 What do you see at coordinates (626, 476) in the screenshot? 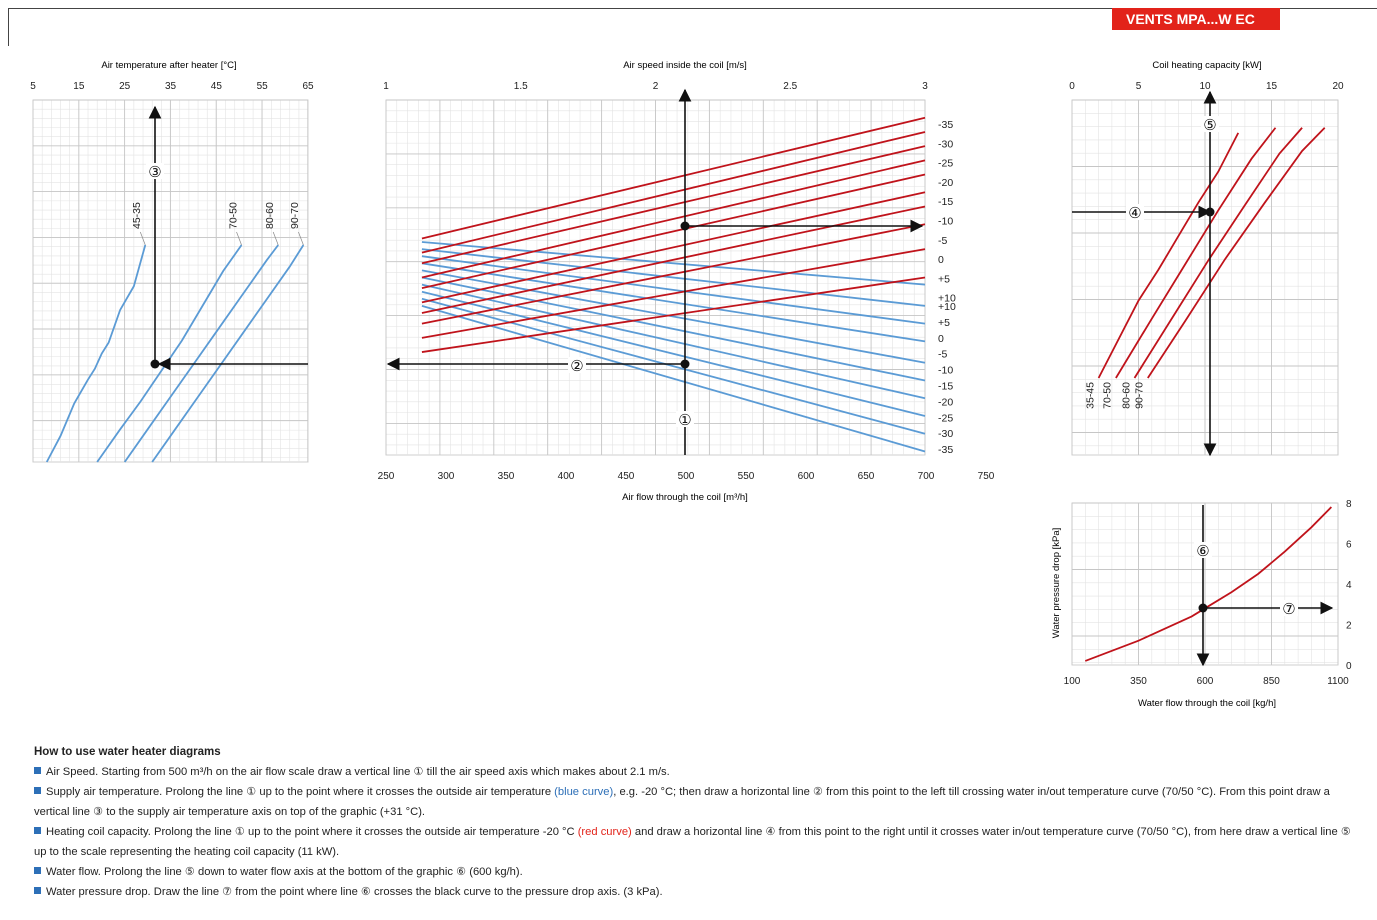
I see `bottom-tick-label: 450` at bounding box center [626, 476].